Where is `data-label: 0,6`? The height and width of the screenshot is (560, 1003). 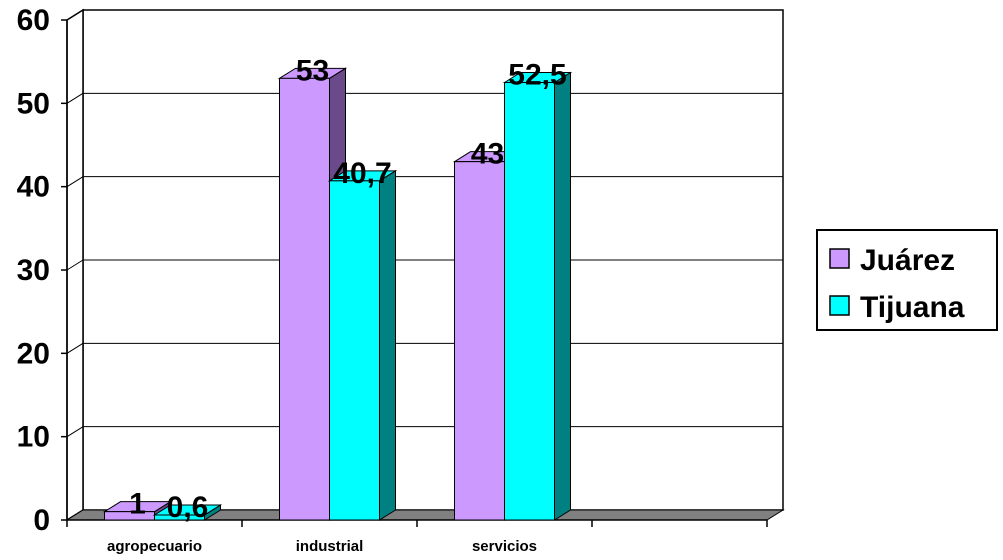
data-label: 0,6 is located at coordinates (188, 507).